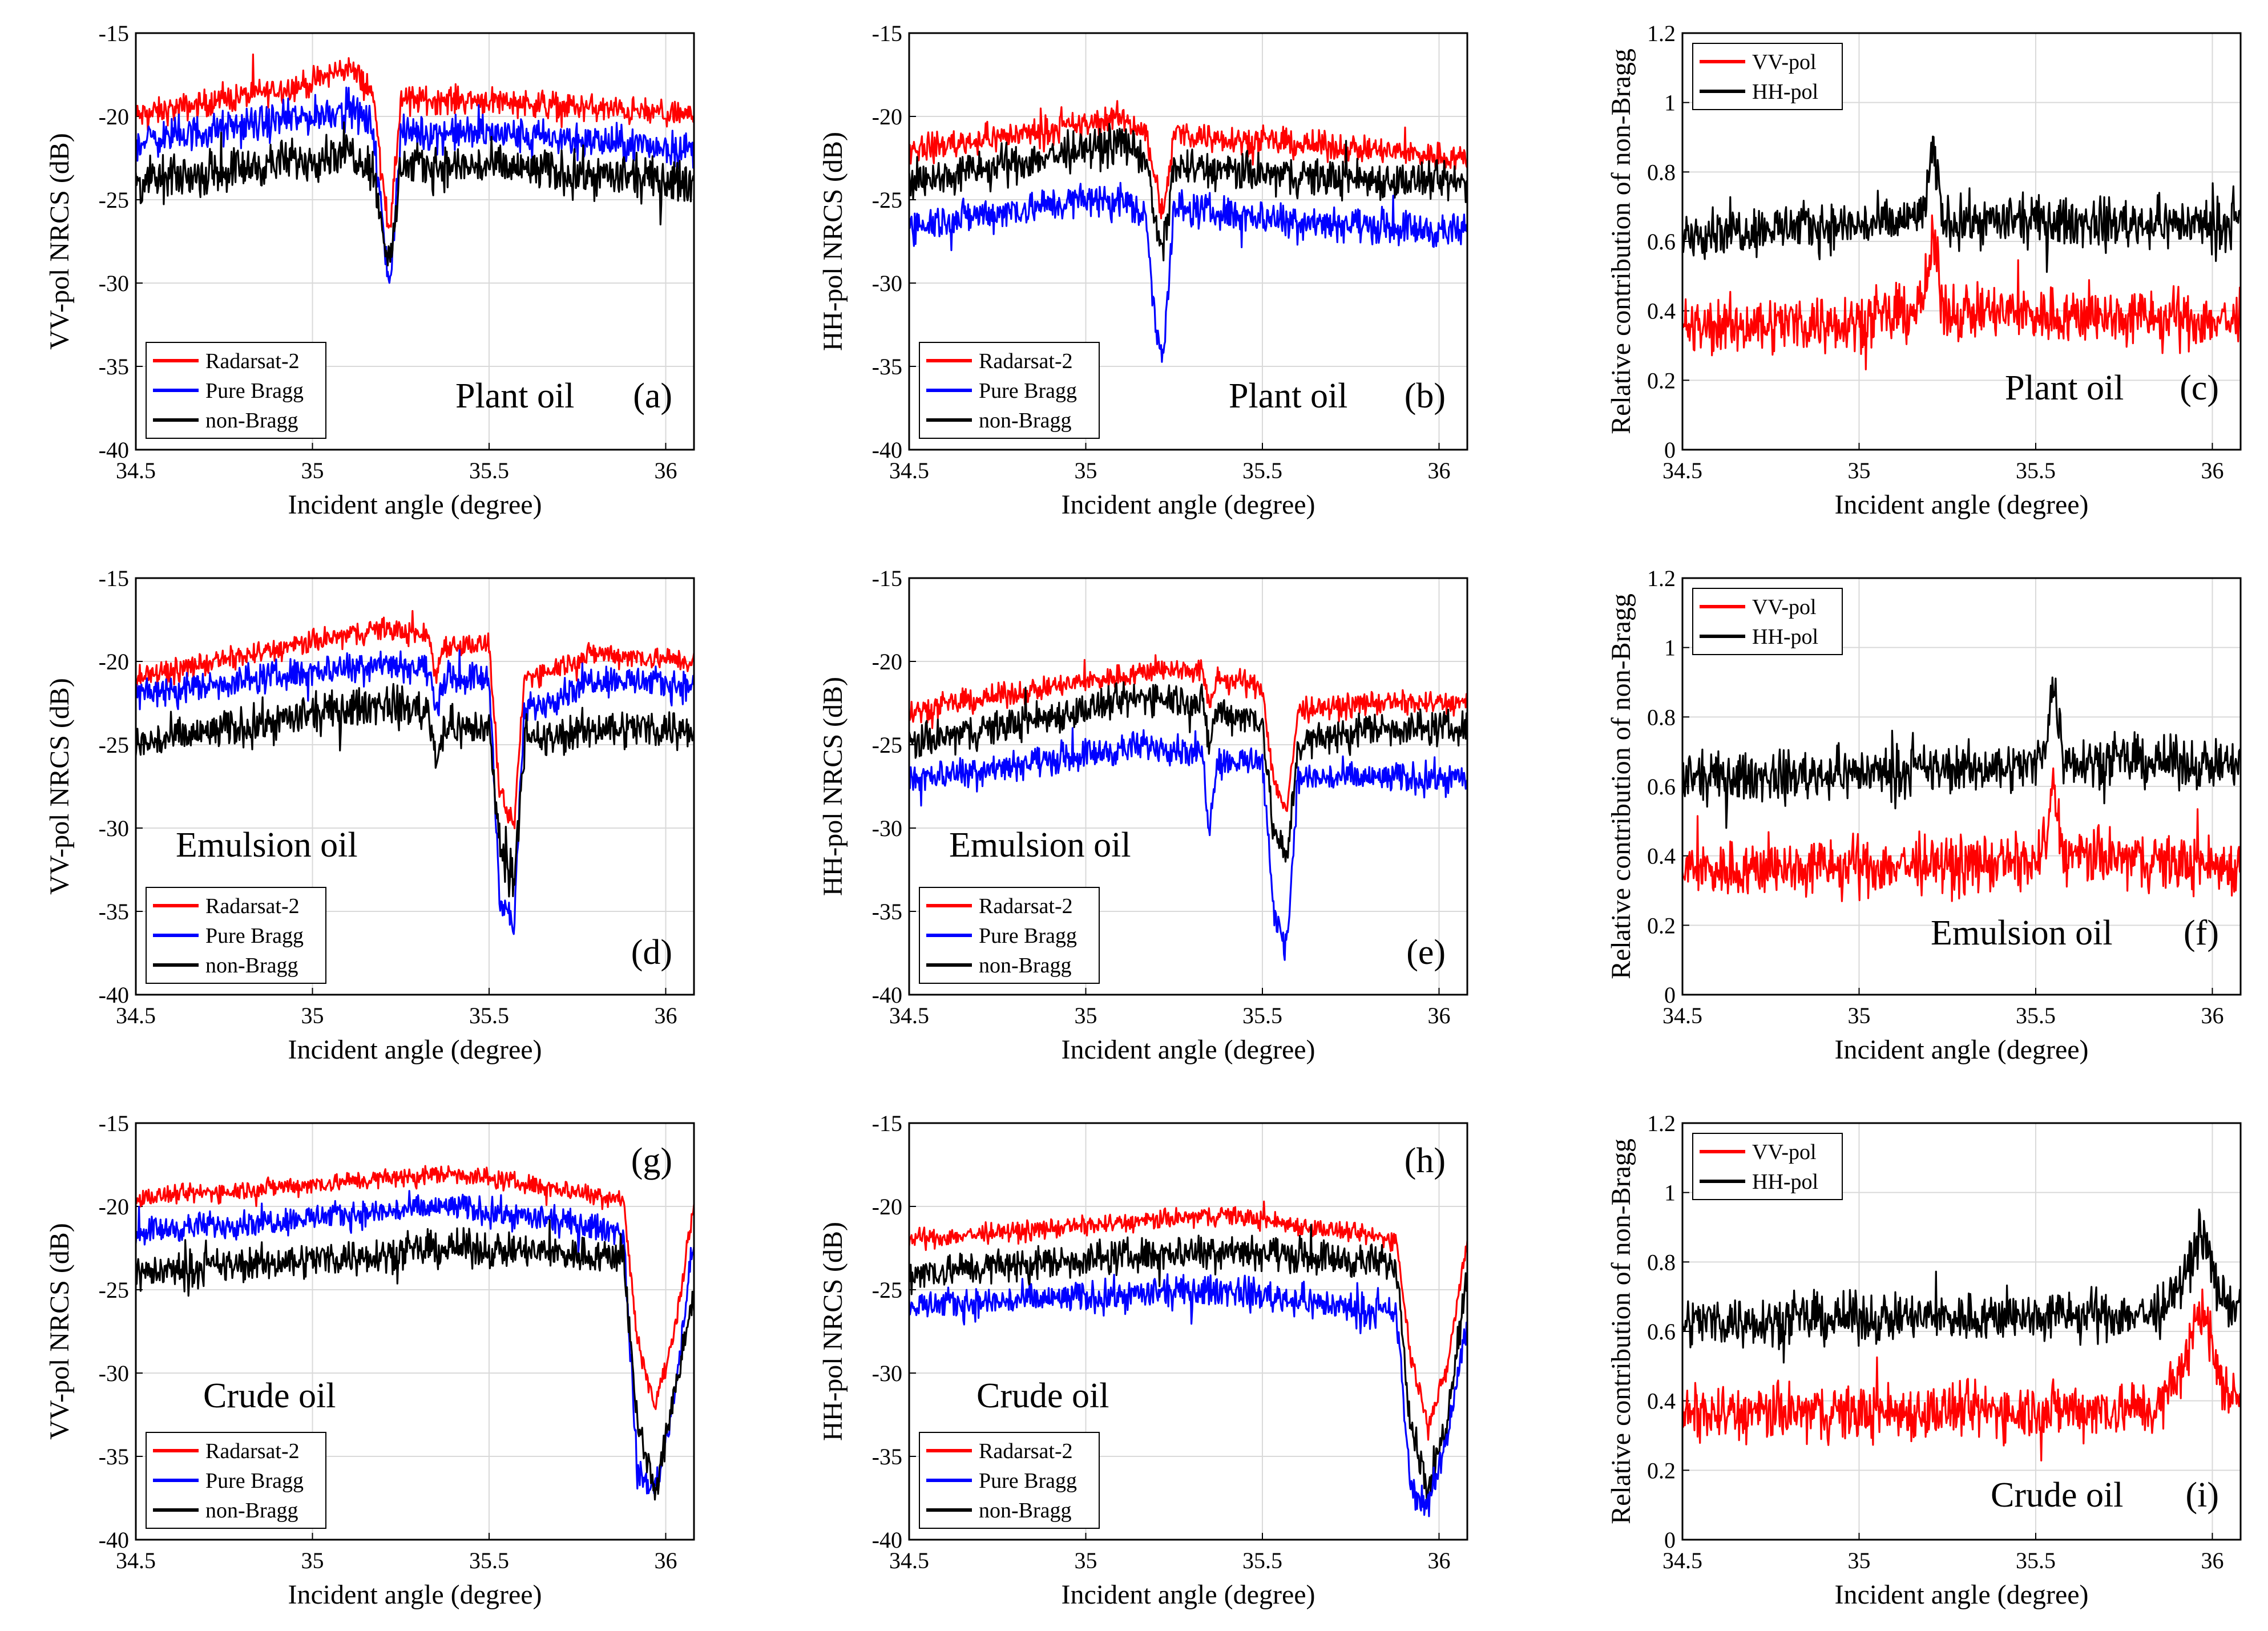 This screenshot has height=1631, width=2268. What do you see at coordinates (1288, 396) in the screenshot?
I see `oil-type-label: Plant oil` at bounding box center [1288, 396].